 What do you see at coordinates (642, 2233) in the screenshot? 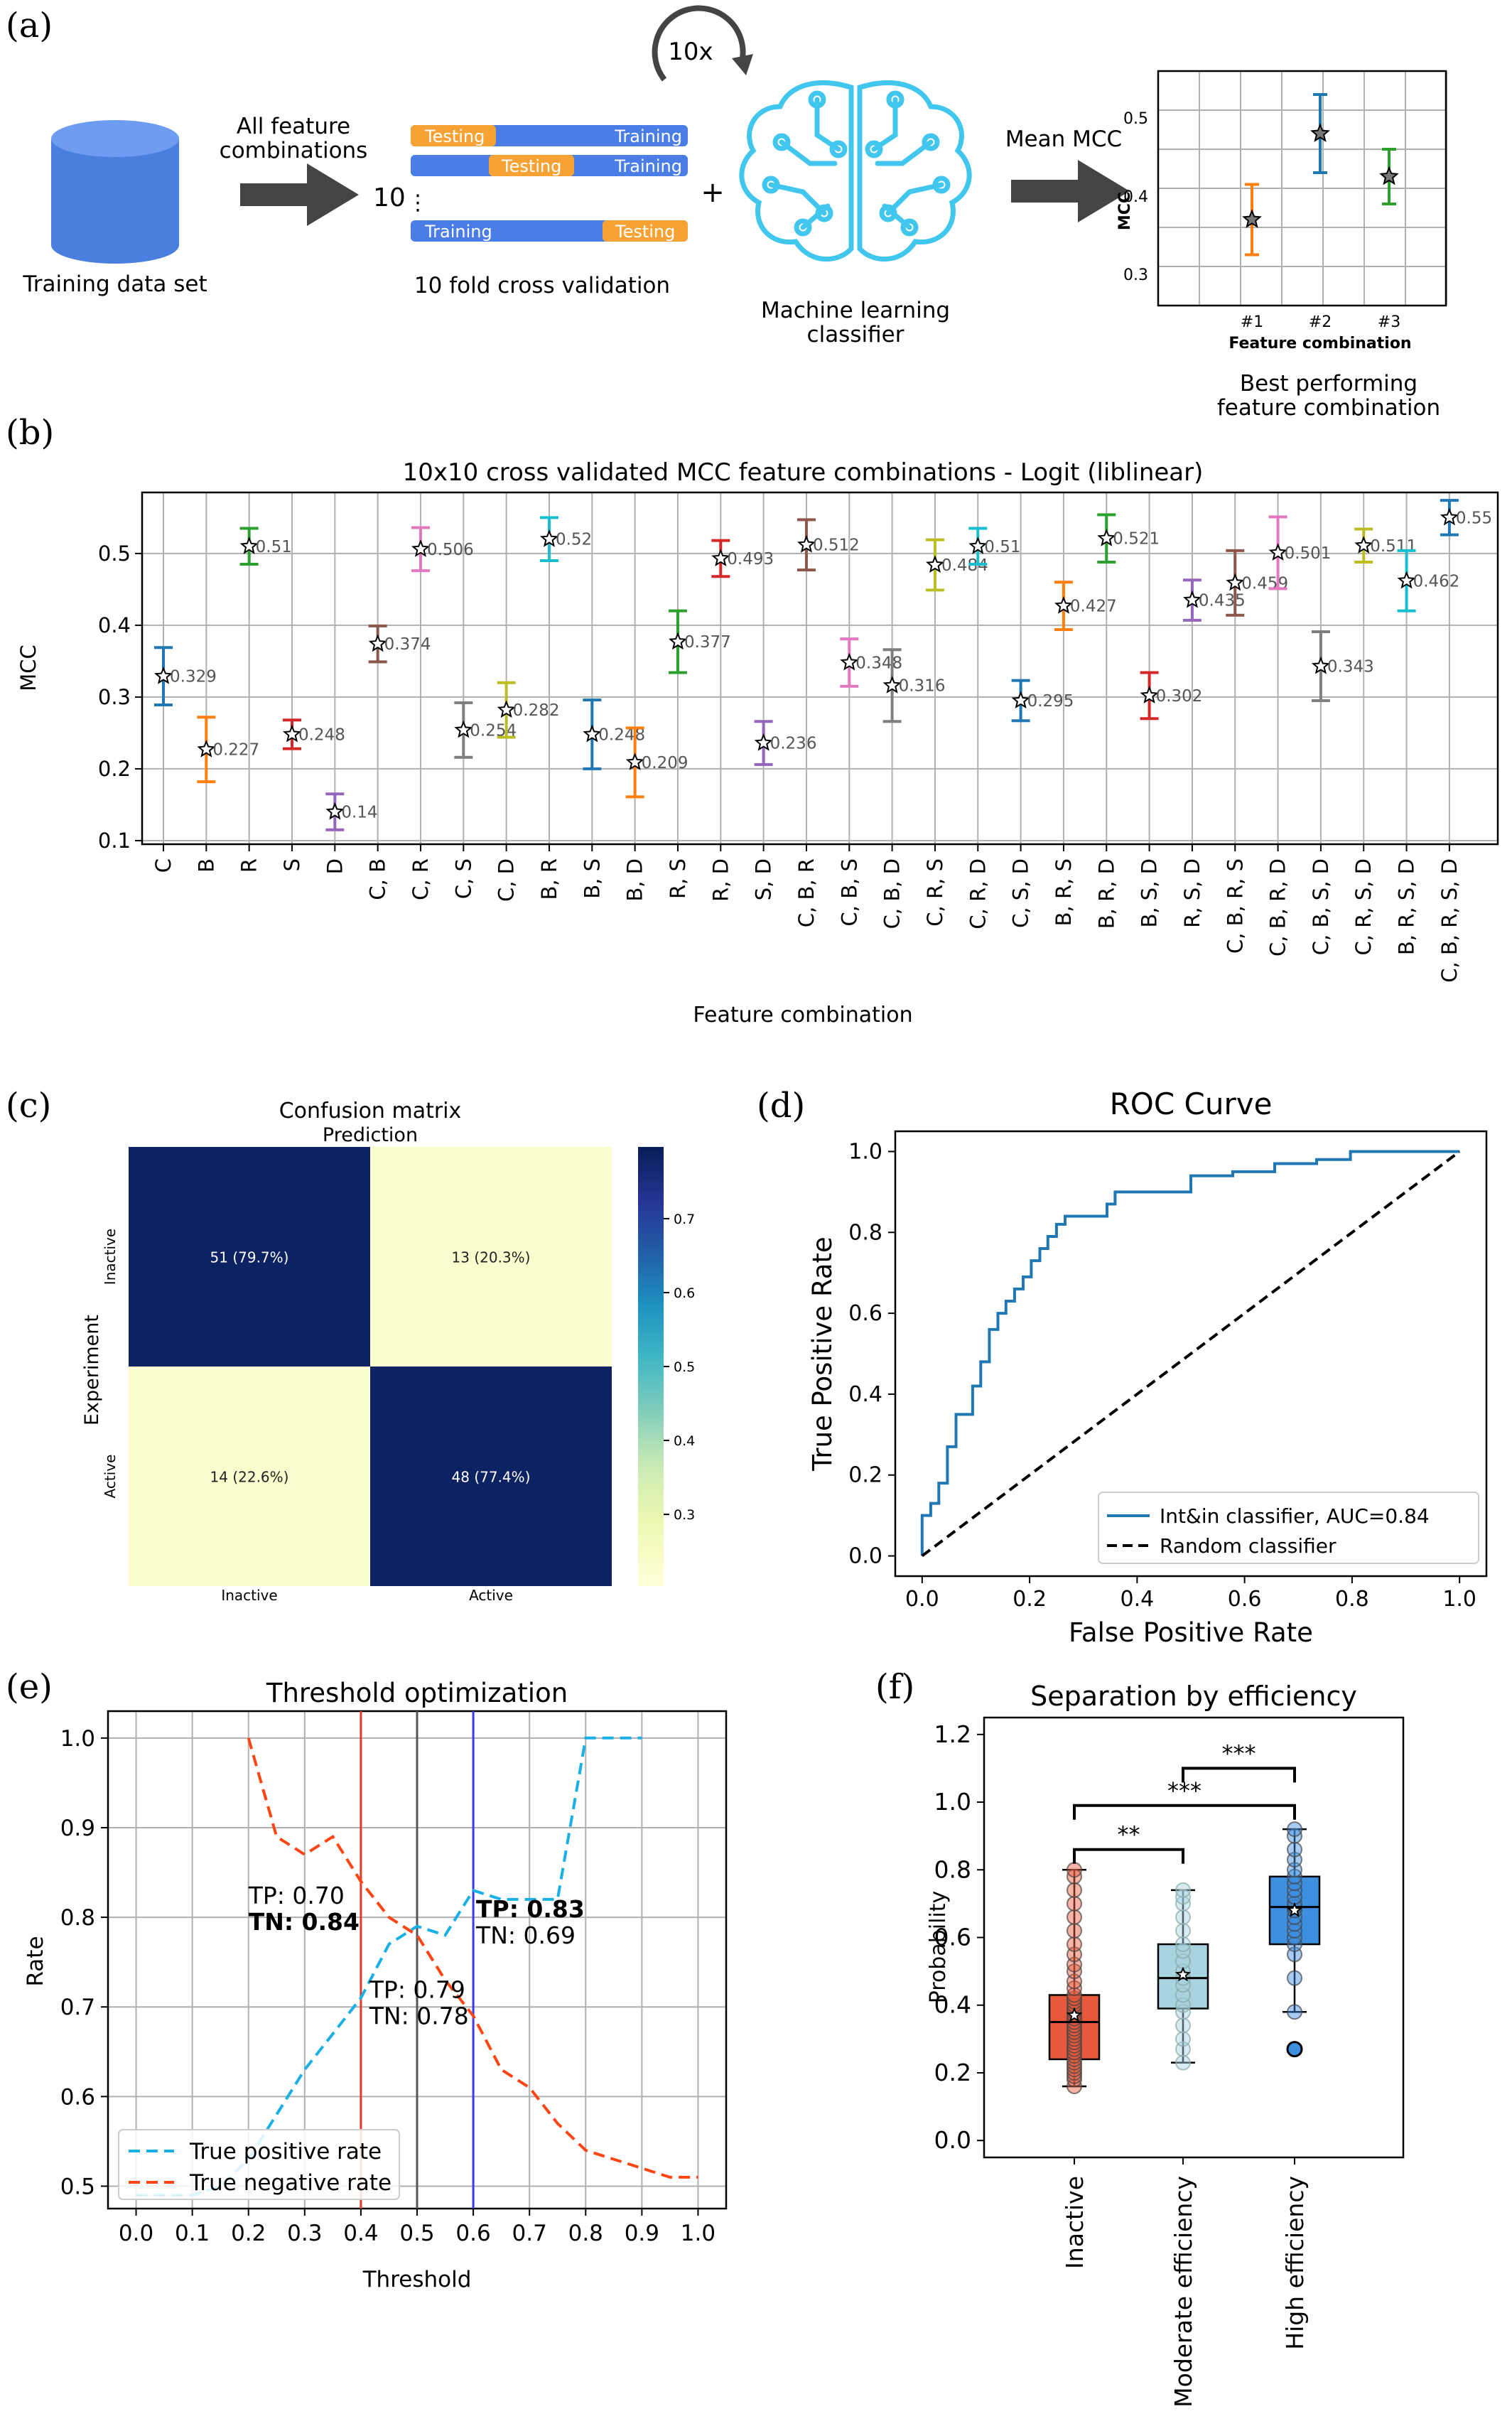
I see `x-tick-label: 0.9` at bounding box center [642, 2233].